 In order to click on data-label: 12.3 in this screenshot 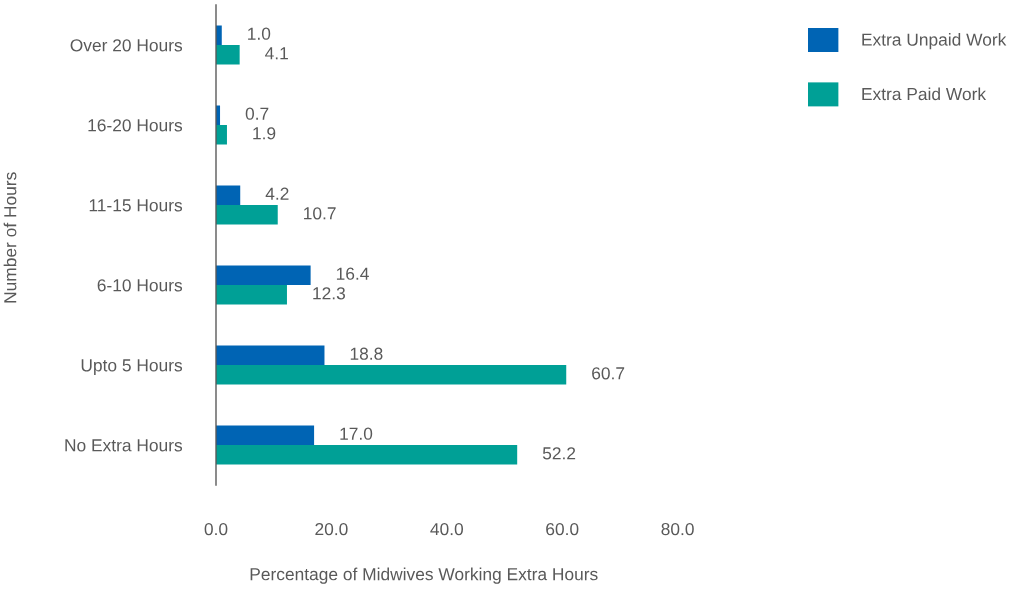, I will do `click(329, 293)`.